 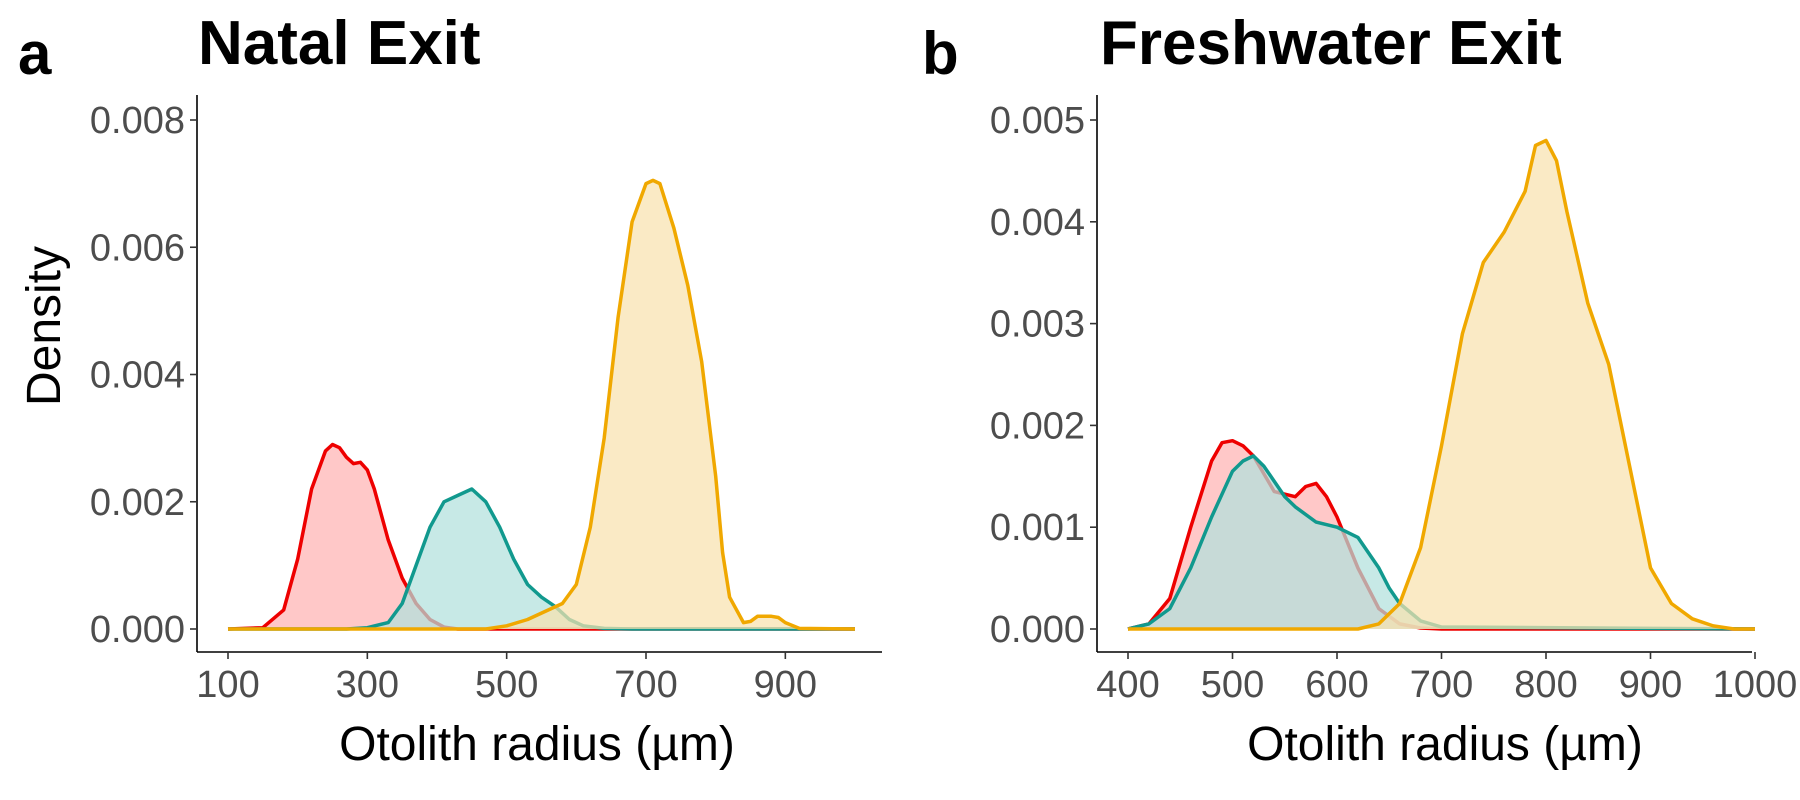 What do you see at coordinates (1037, 325) in the screenshot?
I see `y-tick-label: 0.003` at bounding box center [1037, 325].